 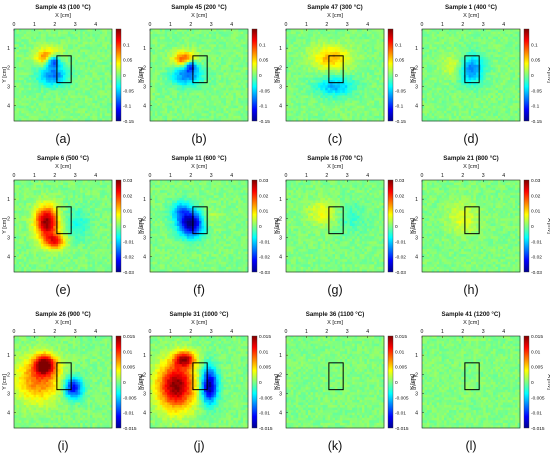 I want to click on x-tick-label: 4, so click(x=231, y=25).